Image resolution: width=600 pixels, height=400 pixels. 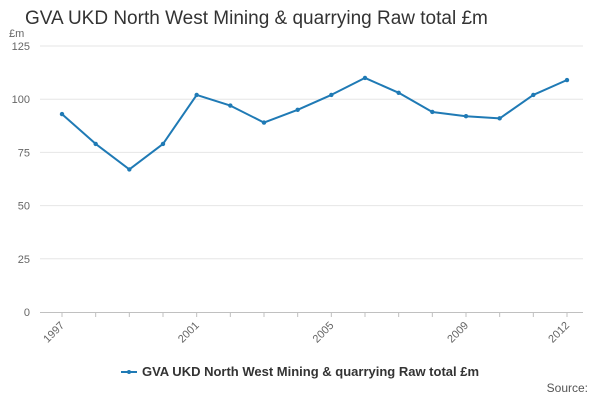 I want to click on x-tick-label: 2009, so click(x=458, y=333).